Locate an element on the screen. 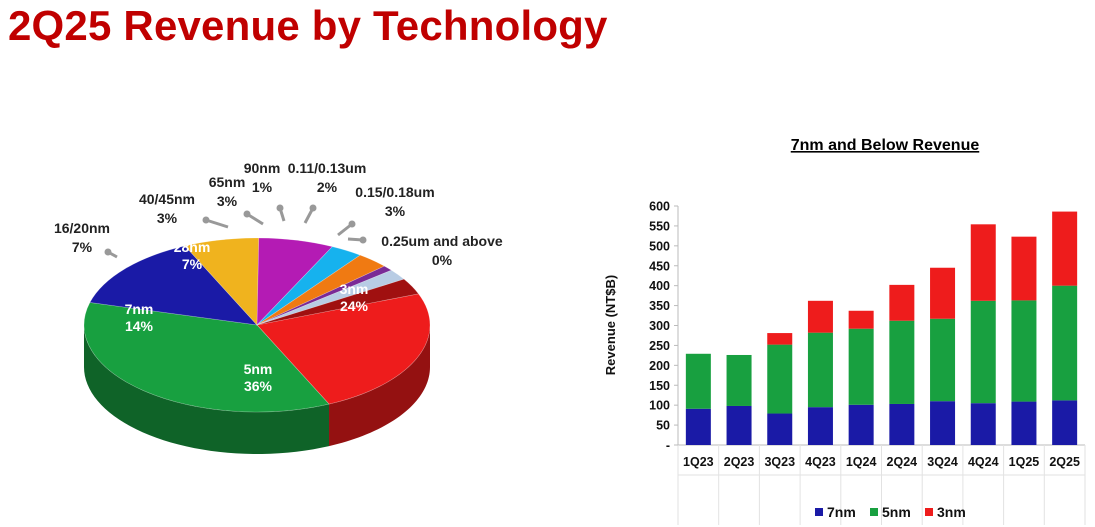 Image resolution: width=1095 pixels, height=527 pixels. pie-side-3nm is located at coordinates (379, 386).